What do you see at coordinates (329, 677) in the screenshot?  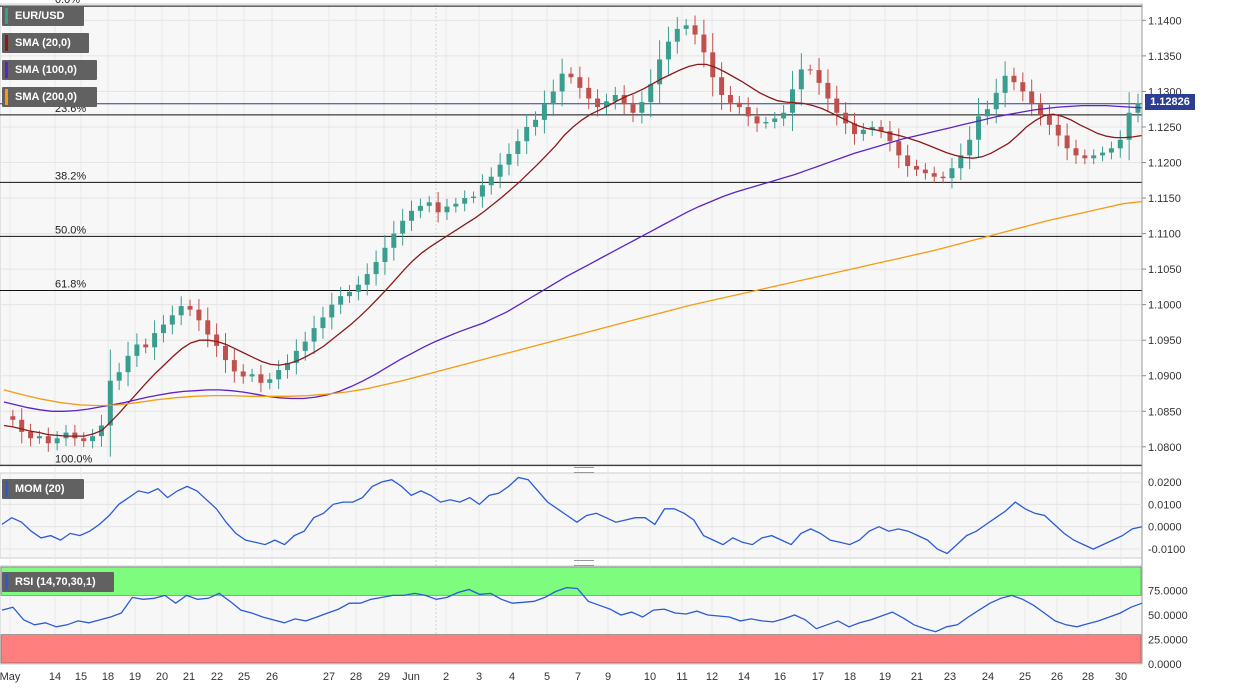 I see `x-tick-label: 27` at bounding box center [329, 677].